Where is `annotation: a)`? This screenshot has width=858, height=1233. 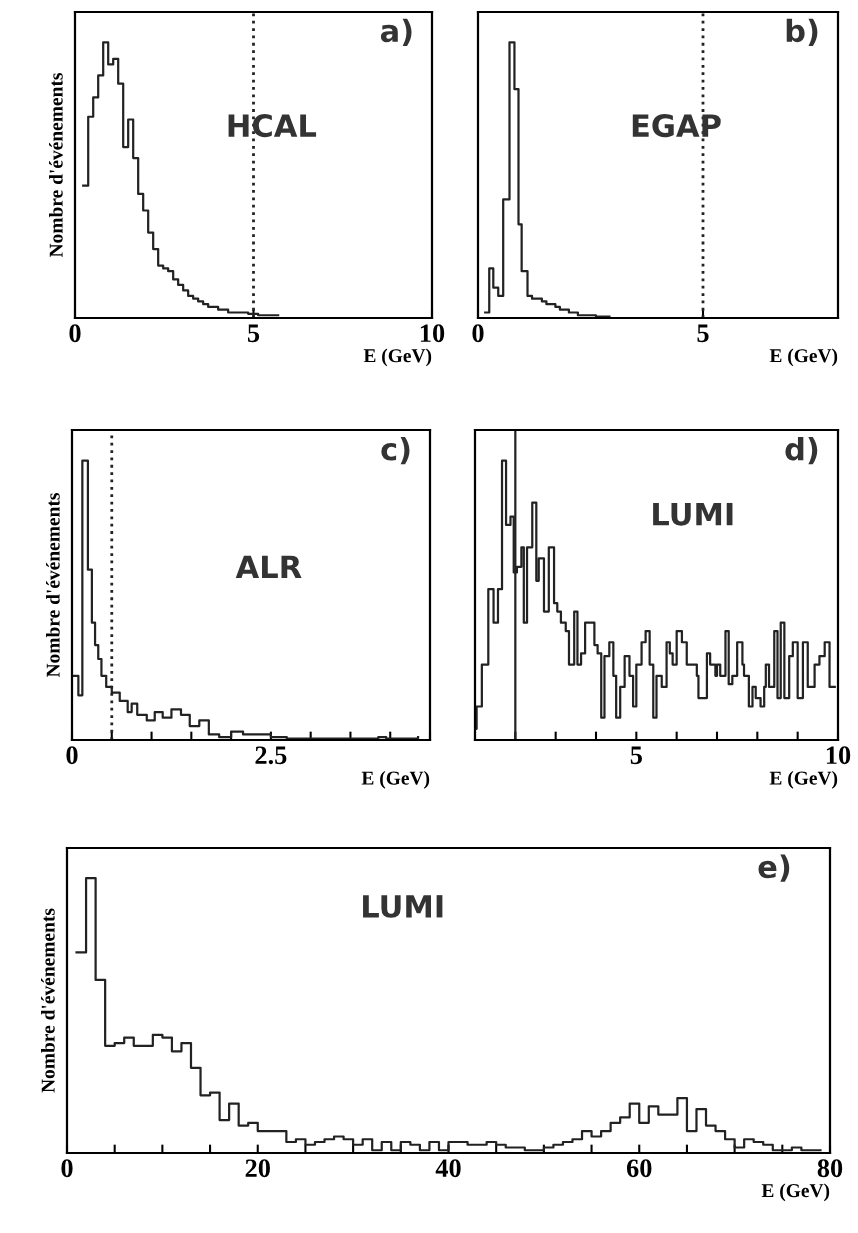 annotation: a) is located at coordinates (396, 32).